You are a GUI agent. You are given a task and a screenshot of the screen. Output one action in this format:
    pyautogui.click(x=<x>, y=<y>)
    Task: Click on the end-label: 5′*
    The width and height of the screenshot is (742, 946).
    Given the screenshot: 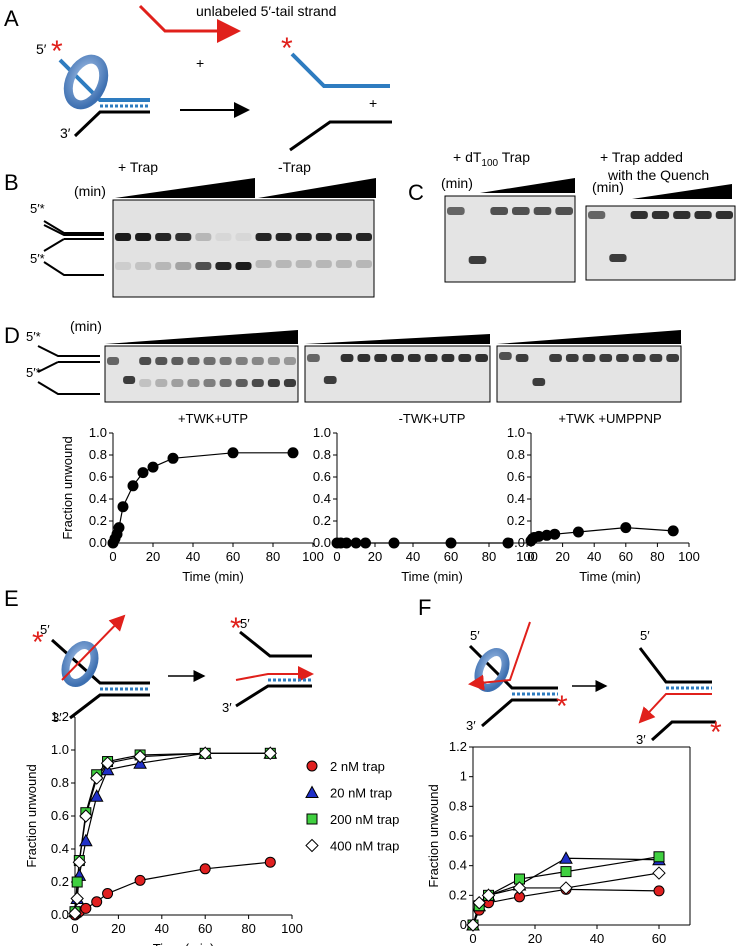 What is the action you would take?
    pyautogui.click(x=37, y=208)
    